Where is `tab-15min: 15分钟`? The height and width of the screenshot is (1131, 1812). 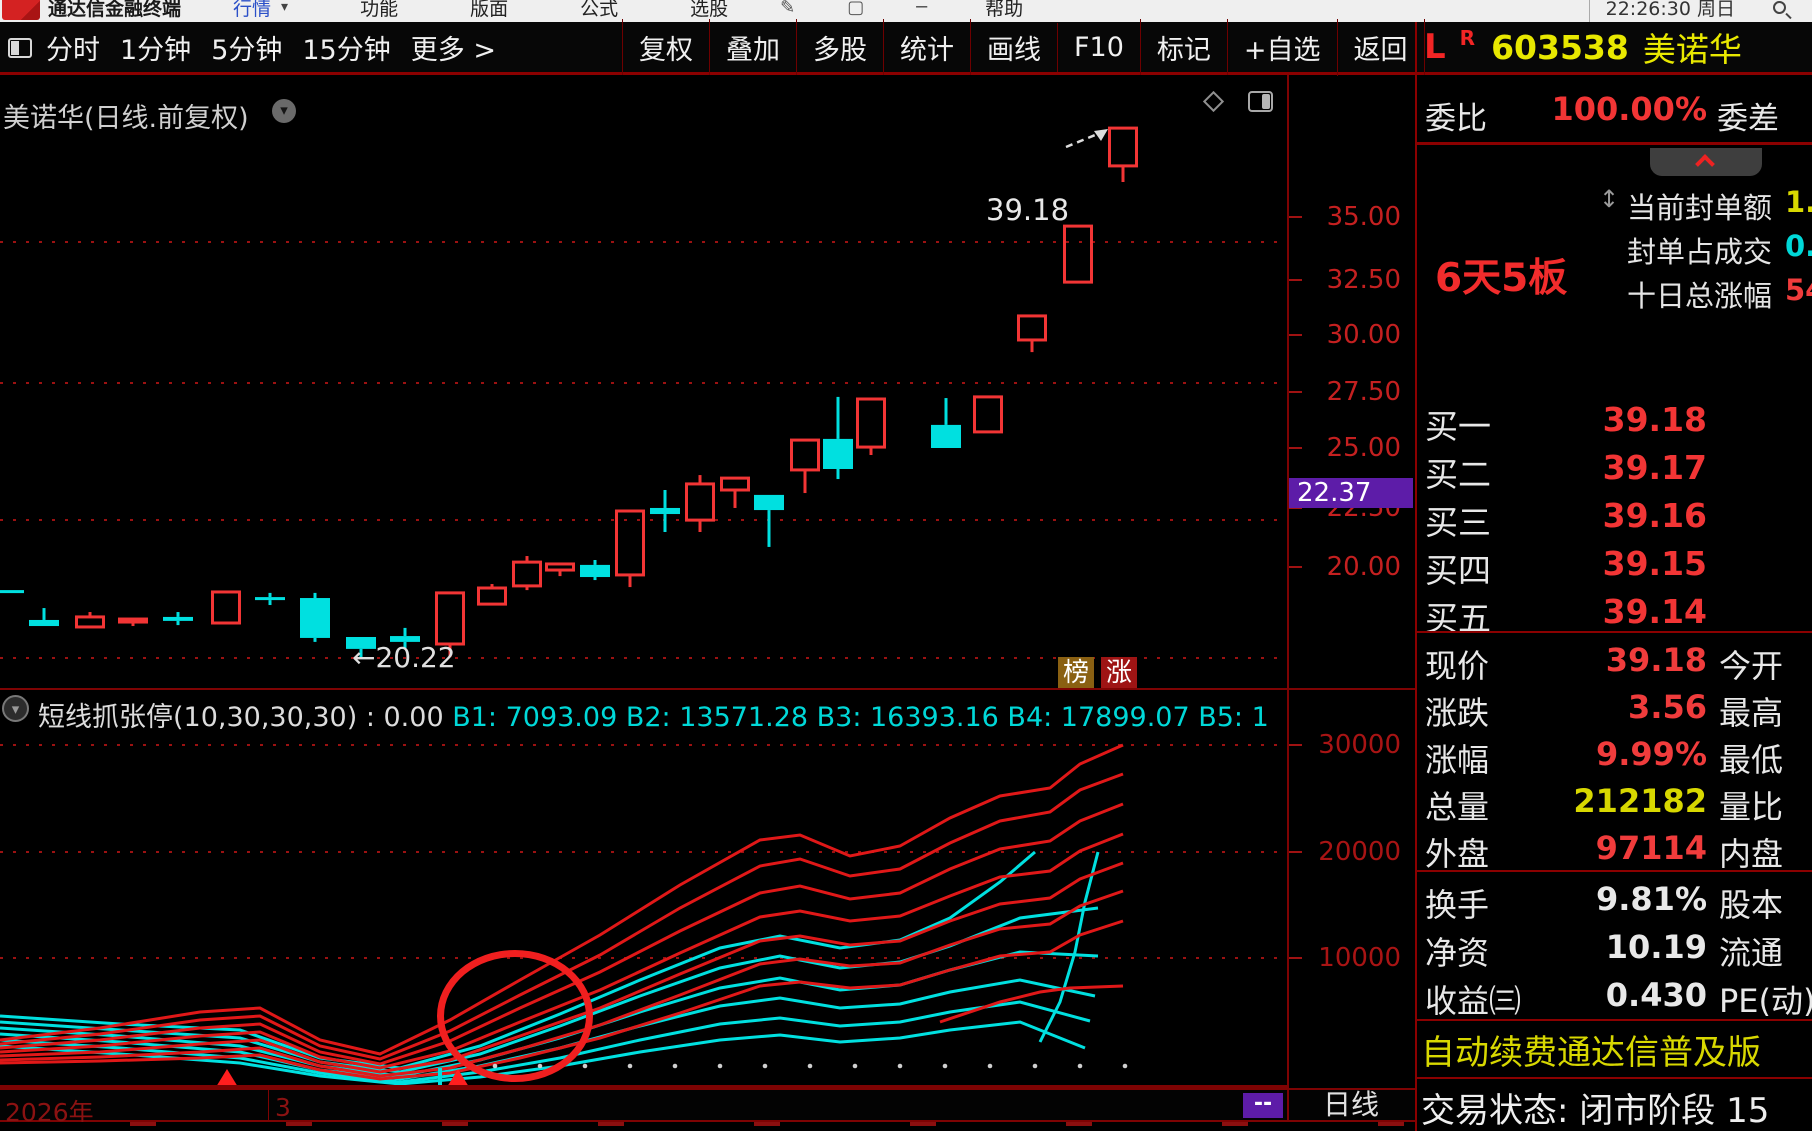 tab-15min: 15分钟 is located at coordinates (346, 50).